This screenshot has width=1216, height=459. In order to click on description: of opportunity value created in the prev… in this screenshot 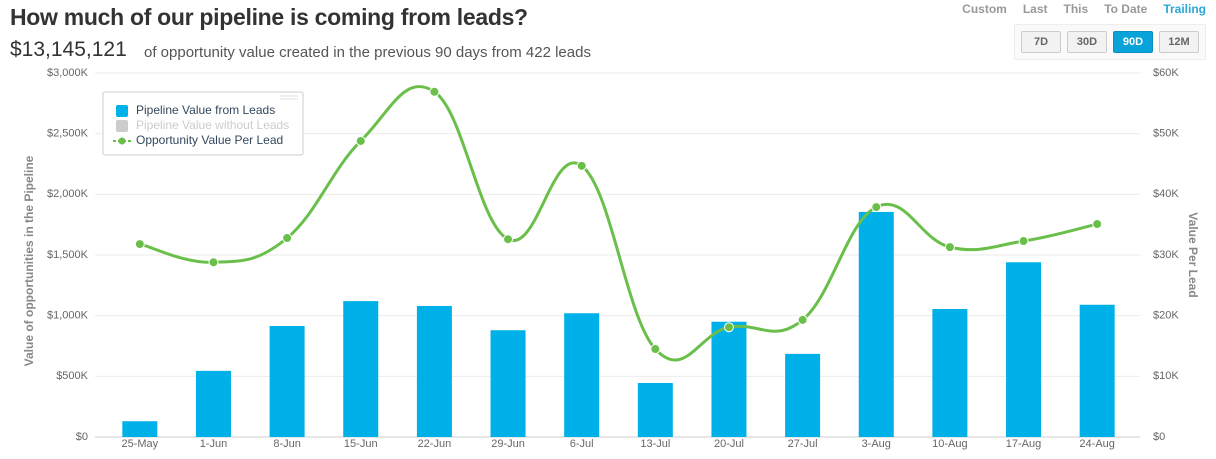, I will do `click(367, 52)`.